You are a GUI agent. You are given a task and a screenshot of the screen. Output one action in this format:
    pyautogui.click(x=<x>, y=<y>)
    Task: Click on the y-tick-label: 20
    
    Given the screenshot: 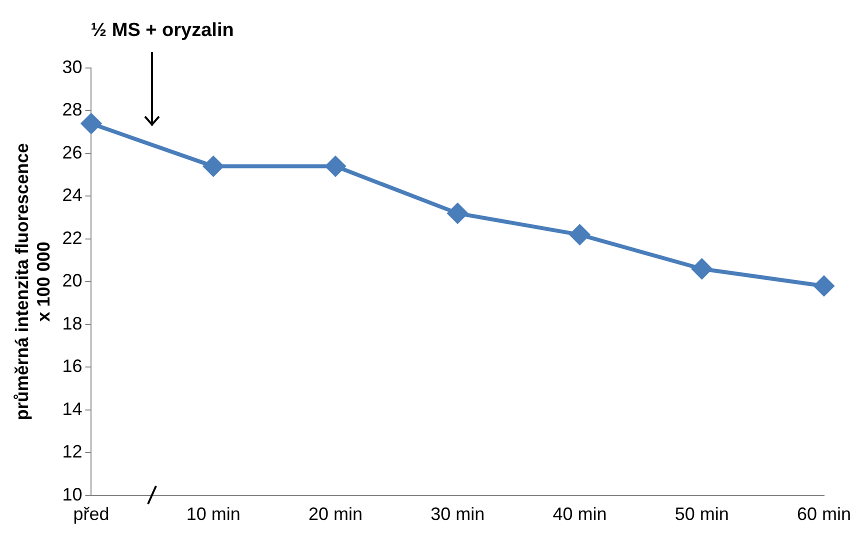 What is the action you would take?
    pyautogui.click(x=72, y=280)
    